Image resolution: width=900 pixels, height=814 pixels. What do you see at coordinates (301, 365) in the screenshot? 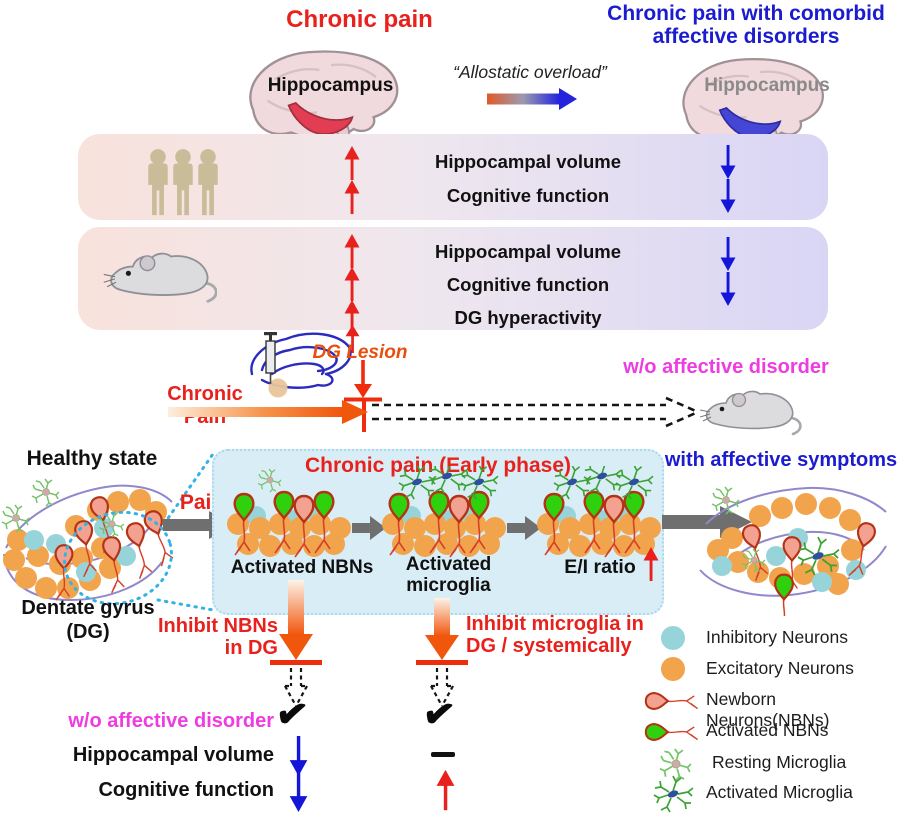
I see `hippocampus-dg-drawing-icon` at bounding box center [301, 365].